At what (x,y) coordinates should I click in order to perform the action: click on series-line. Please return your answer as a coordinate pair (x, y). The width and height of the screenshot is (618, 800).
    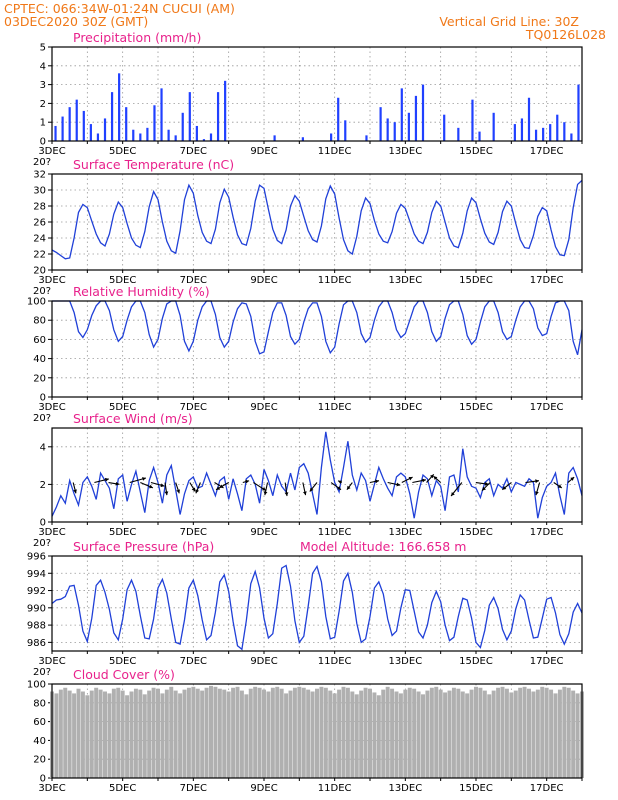
    Looking at the image, I should click on (317, 328).